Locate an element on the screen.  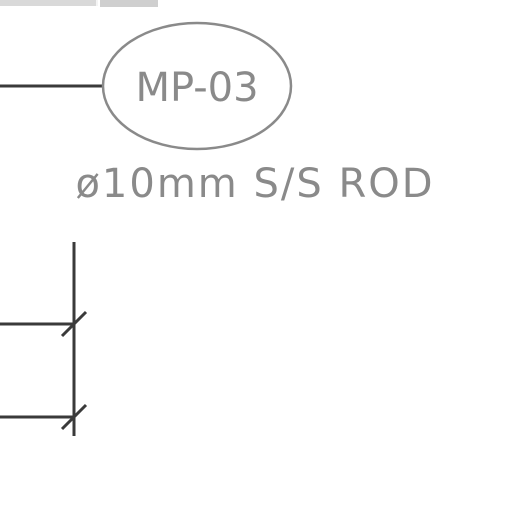
tick-mark-lower is located at coordinates (74, 417).